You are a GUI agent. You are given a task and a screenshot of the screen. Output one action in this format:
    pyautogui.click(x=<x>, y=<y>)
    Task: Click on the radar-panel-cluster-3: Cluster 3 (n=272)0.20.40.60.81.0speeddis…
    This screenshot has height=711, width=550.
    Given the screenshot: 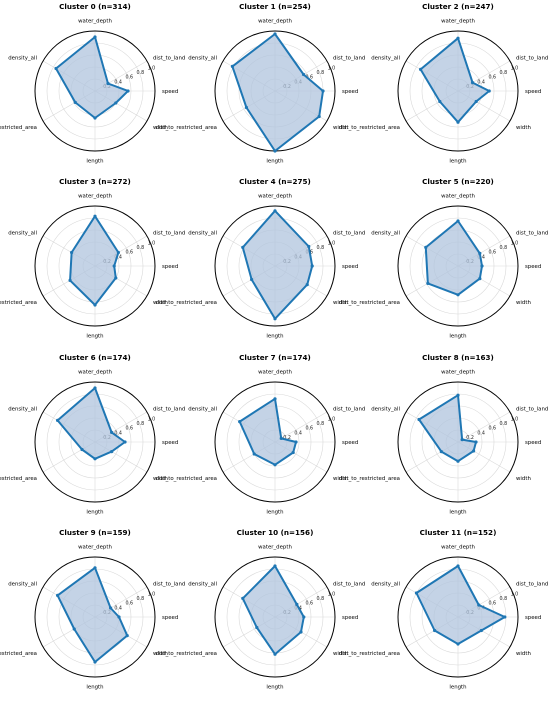 What is the action you would take?
    pyautogui.click(x=92, y=258)
    